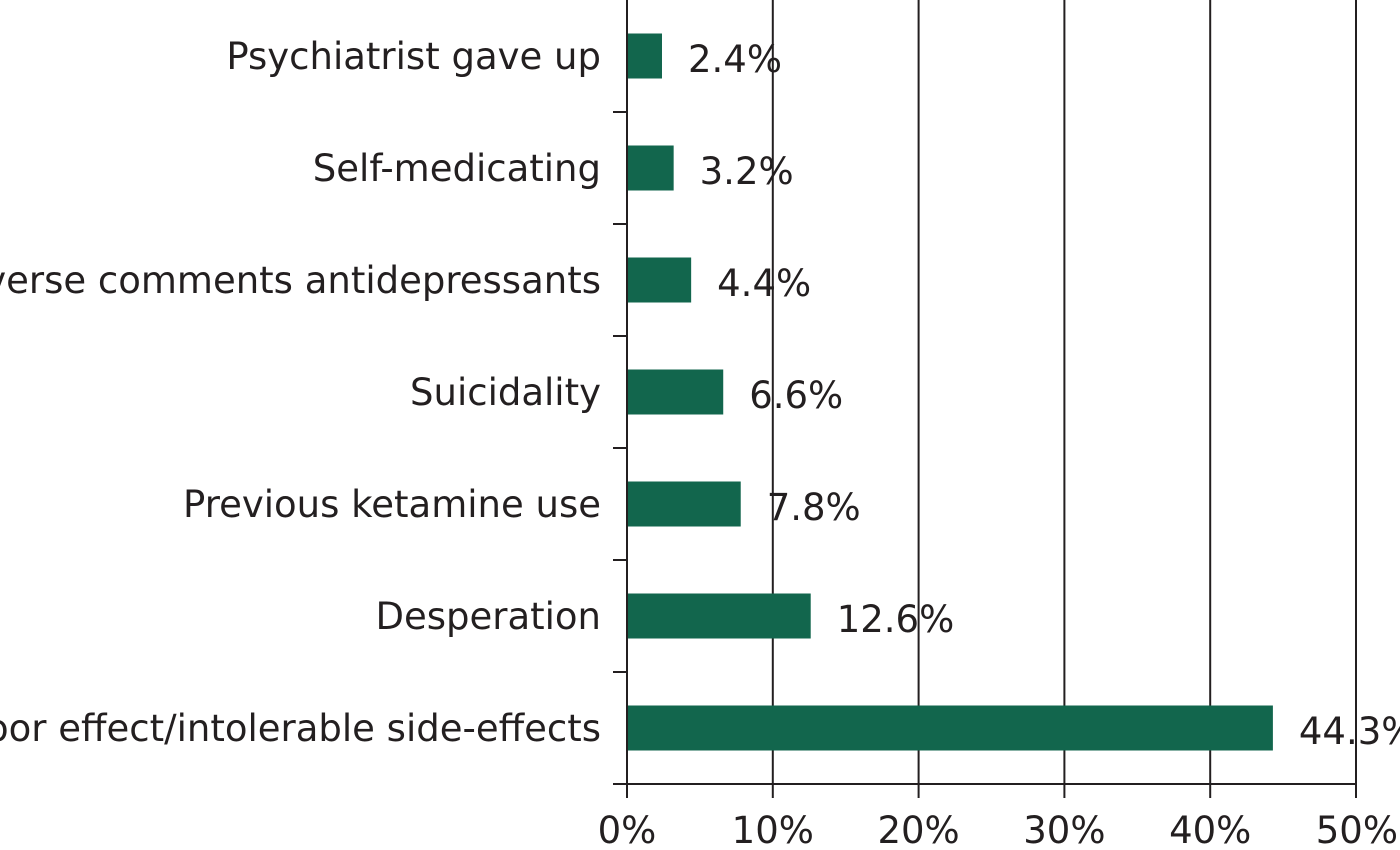 This screenshot has height=850, width=1400. I want to click on value-label-0: 2.4%, so click(735, 59).